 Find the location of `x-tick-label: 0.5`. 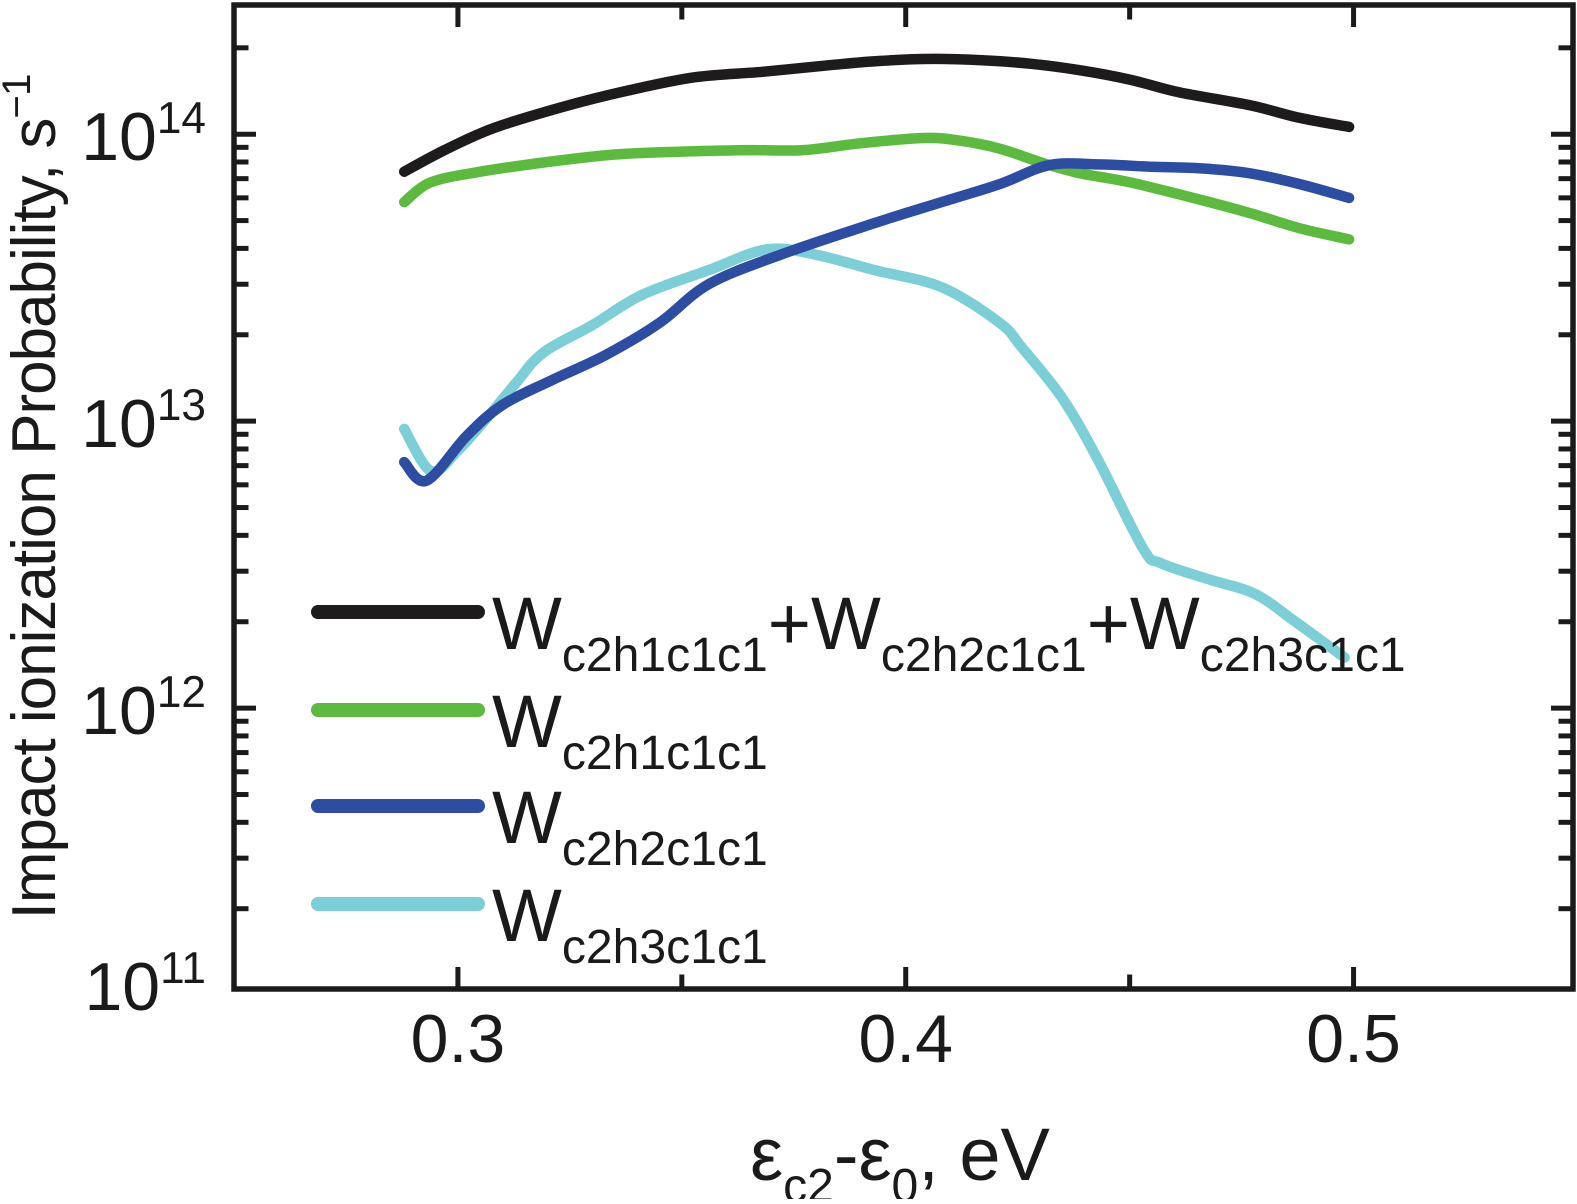

x-tick-label: 0.5 is located at coordinates (1353, 1039).